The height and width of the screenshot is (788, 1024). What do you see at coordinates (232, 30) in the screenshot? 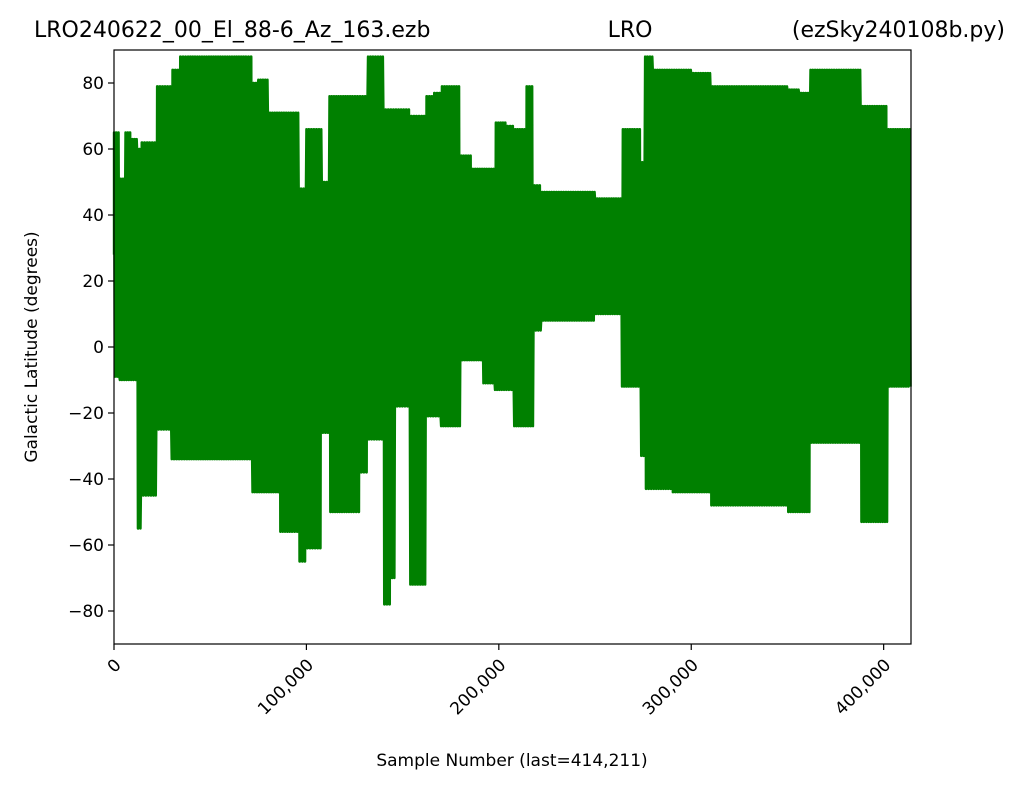
I see `chart-title-left: LRO240622_00_El_88-6_Az_163.ezb` at bounding box center [232, 30].